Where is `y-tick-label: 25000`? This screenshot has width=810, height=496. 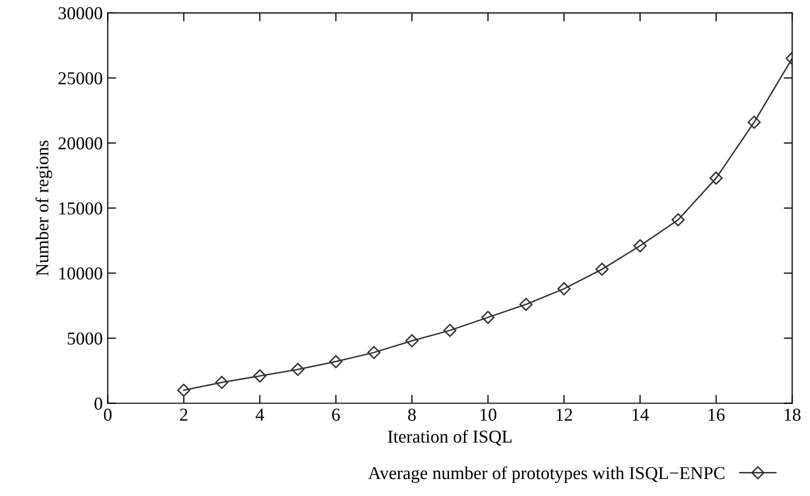
y-tick-label: 25000 is located at coordinates (80, 78).